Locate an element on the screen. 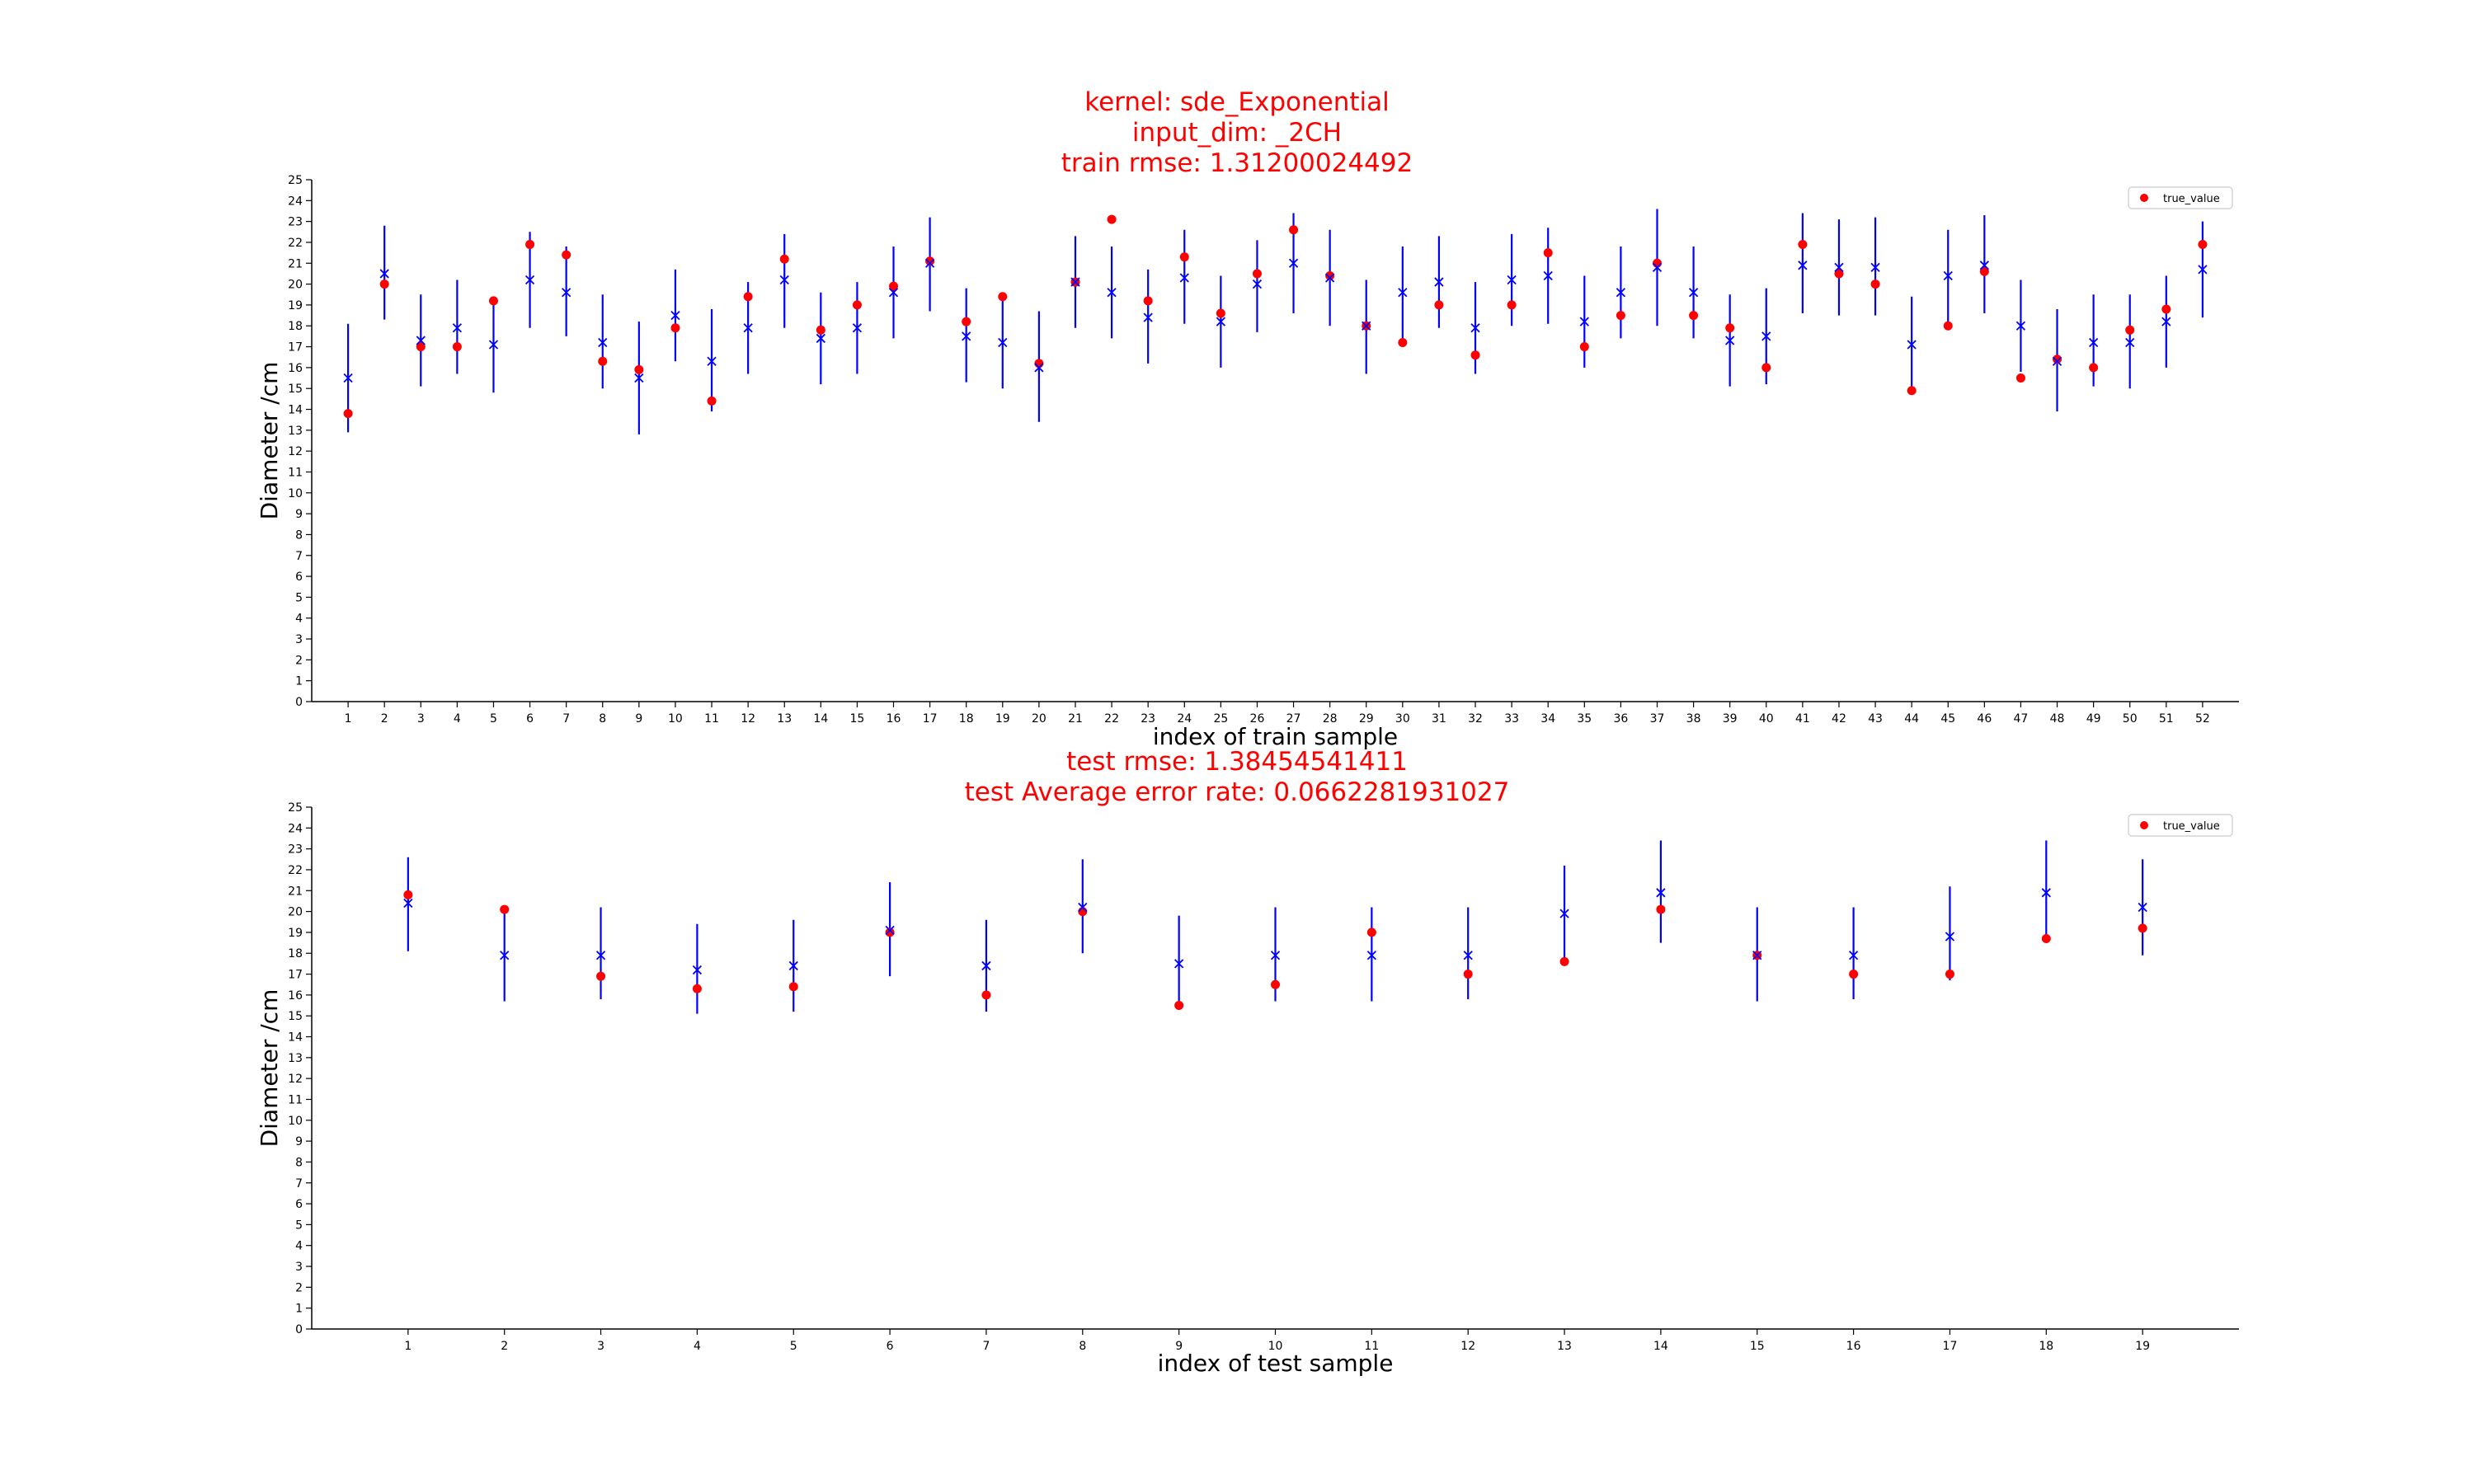 This screenshot has width=2474, height=1484. y-tick-label: 18 is located at coordinates (295, 326).